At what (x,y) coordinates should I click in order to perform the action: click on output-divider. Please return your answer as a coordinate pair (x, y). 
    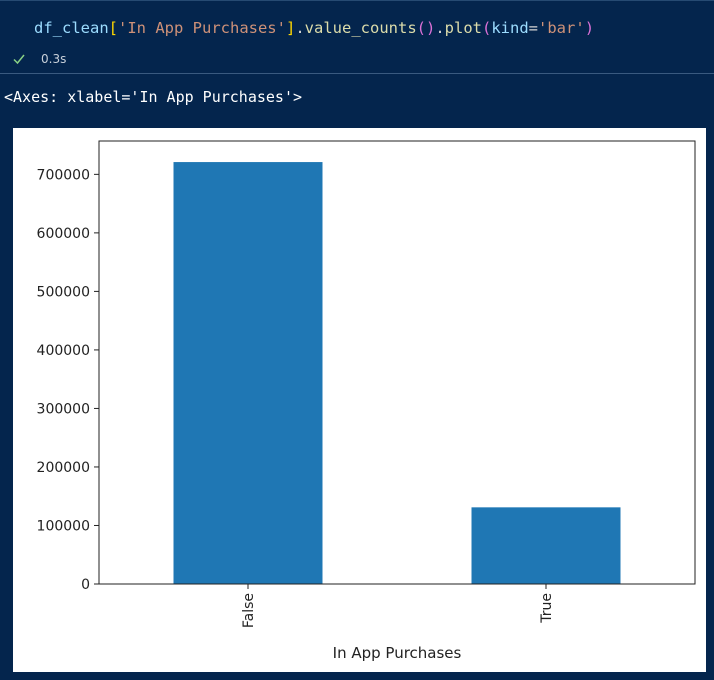
    Looking at the image, I should click on (357, 73).